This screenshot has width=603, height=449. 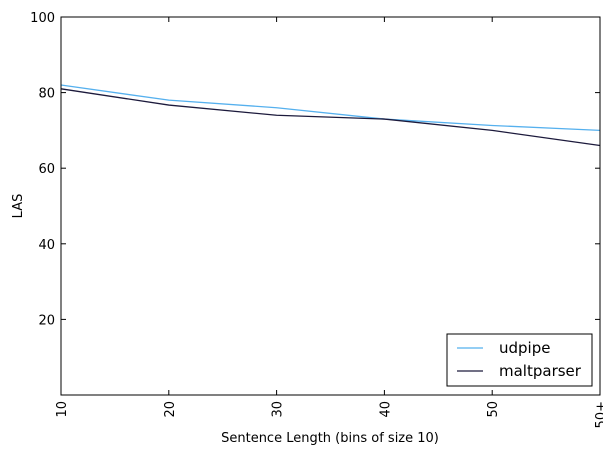 I want to click on y-tick-label: 20, so click(x=46, y=320).